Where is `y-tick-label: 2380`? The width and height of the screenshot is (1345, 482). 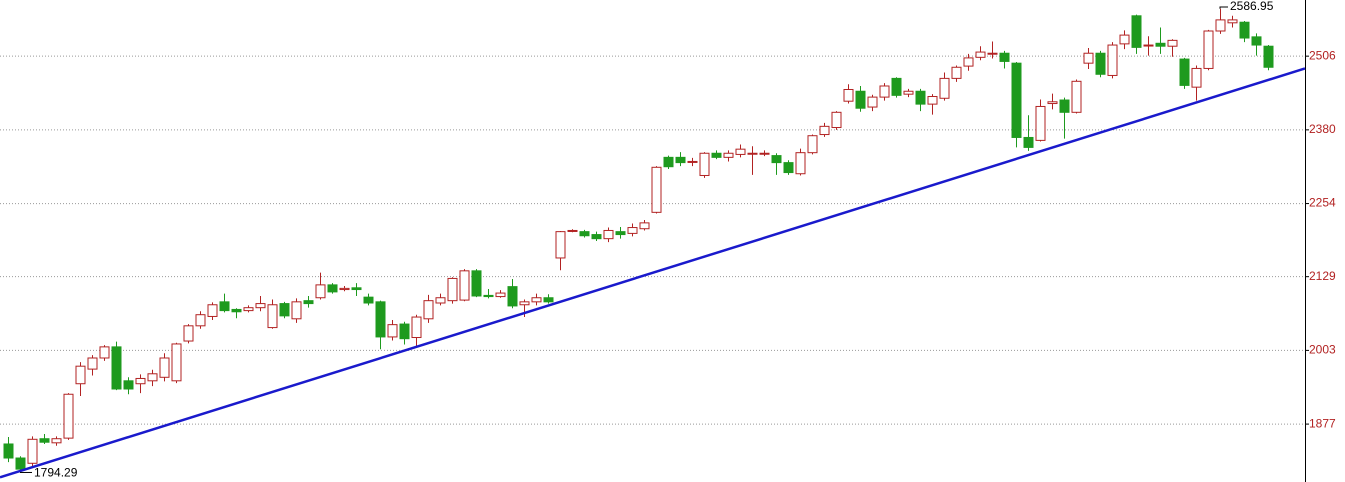
y-tick-label: 2380 is located at coordinates (1322, 129).